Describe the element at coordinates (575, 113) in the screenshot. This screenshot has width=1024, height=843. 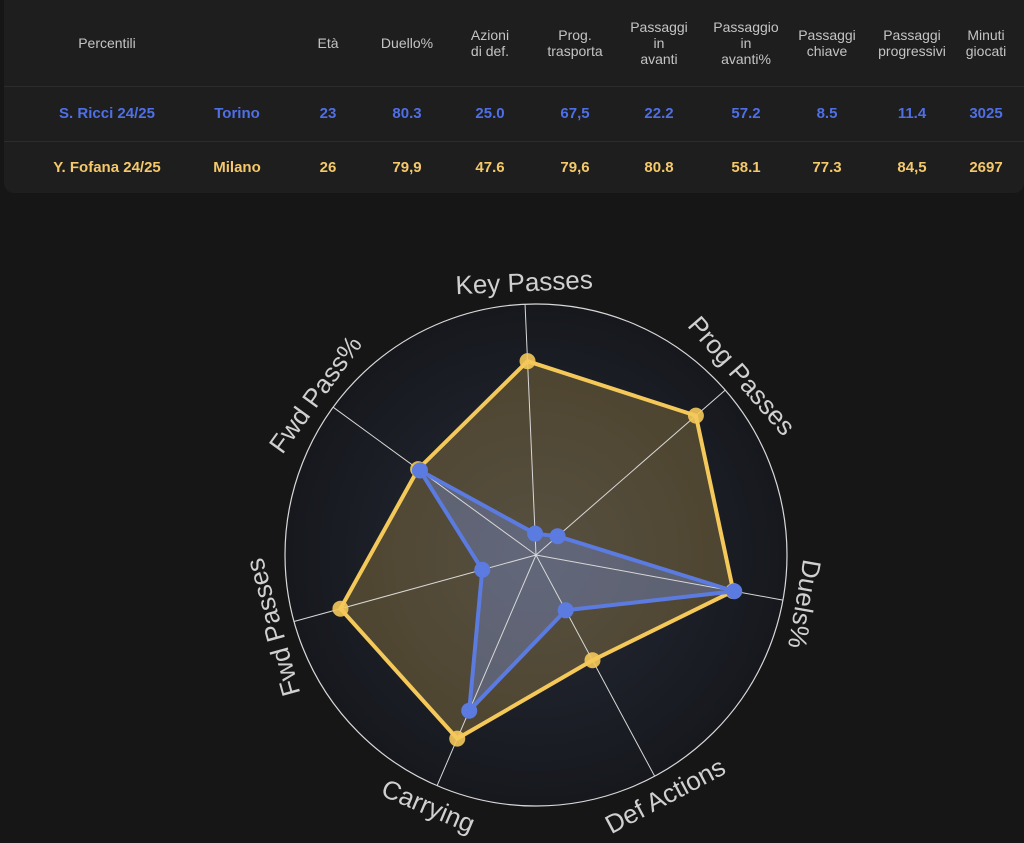
I see `table-cell: 67,5` at that location.